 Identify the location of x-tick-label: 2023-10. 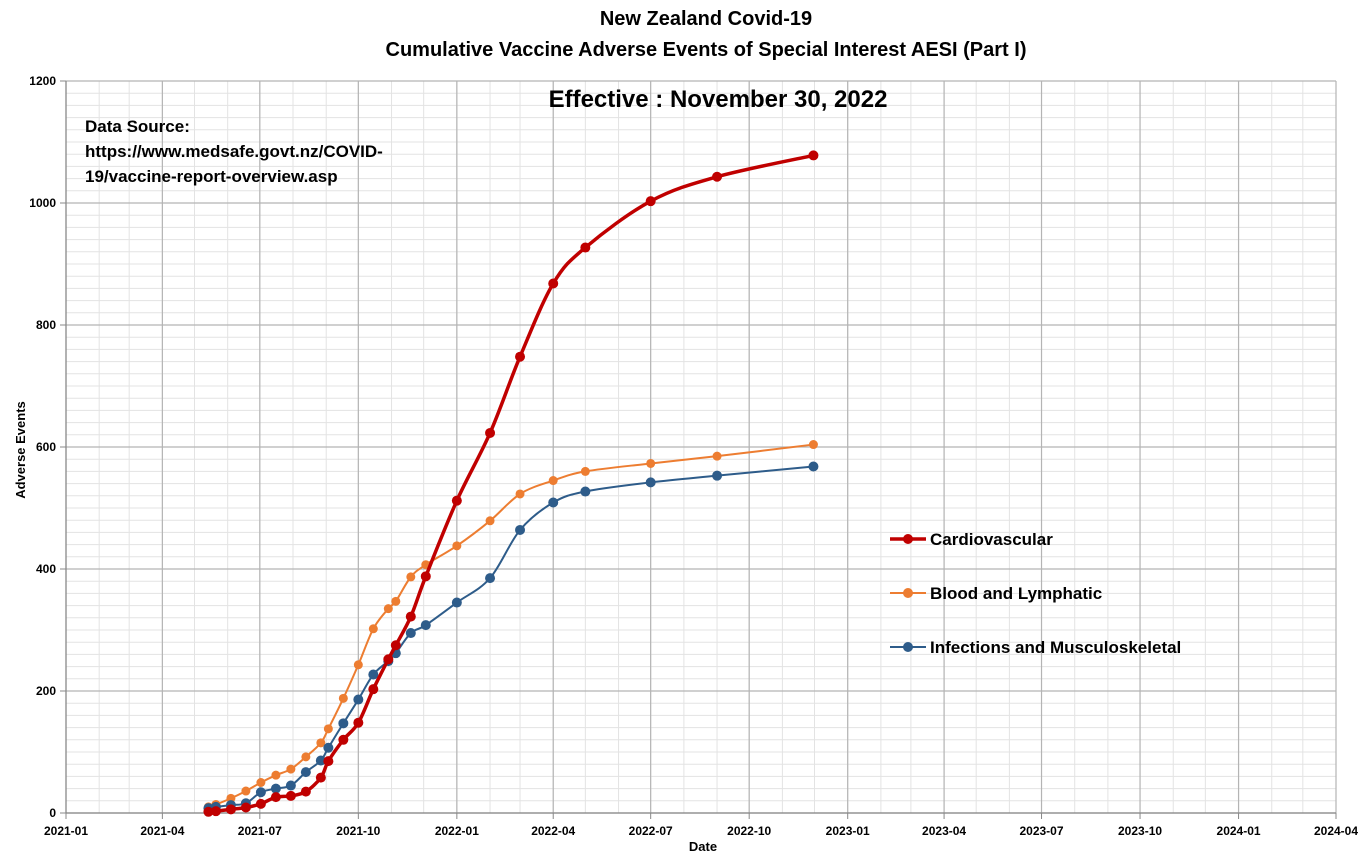
(1140, 831).